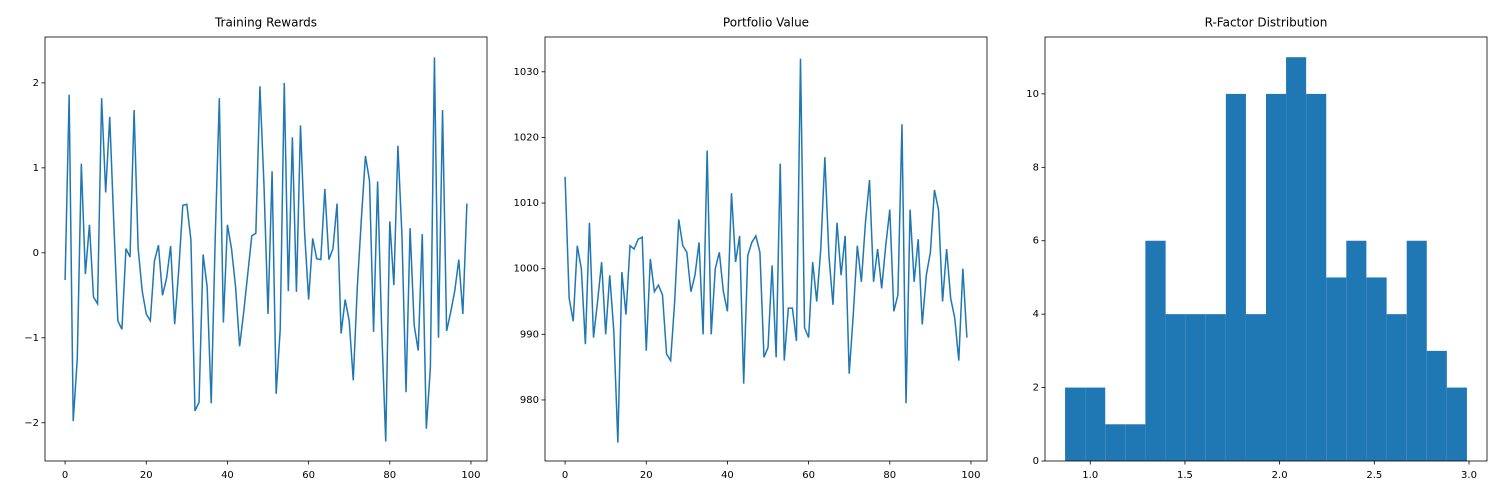 The image size is (1500, 500). I want to click on y-tick-label: −1, so click(31, 338).